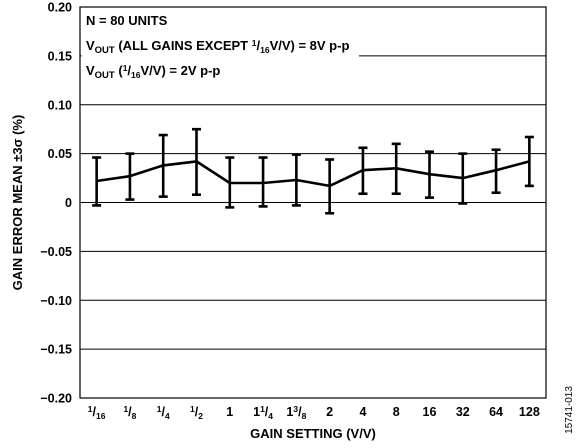 The image size is (580, 448). Describe the element at coordinates (163, 412) in the screenshot. I see `x-tick-label: 1/4` at that location.